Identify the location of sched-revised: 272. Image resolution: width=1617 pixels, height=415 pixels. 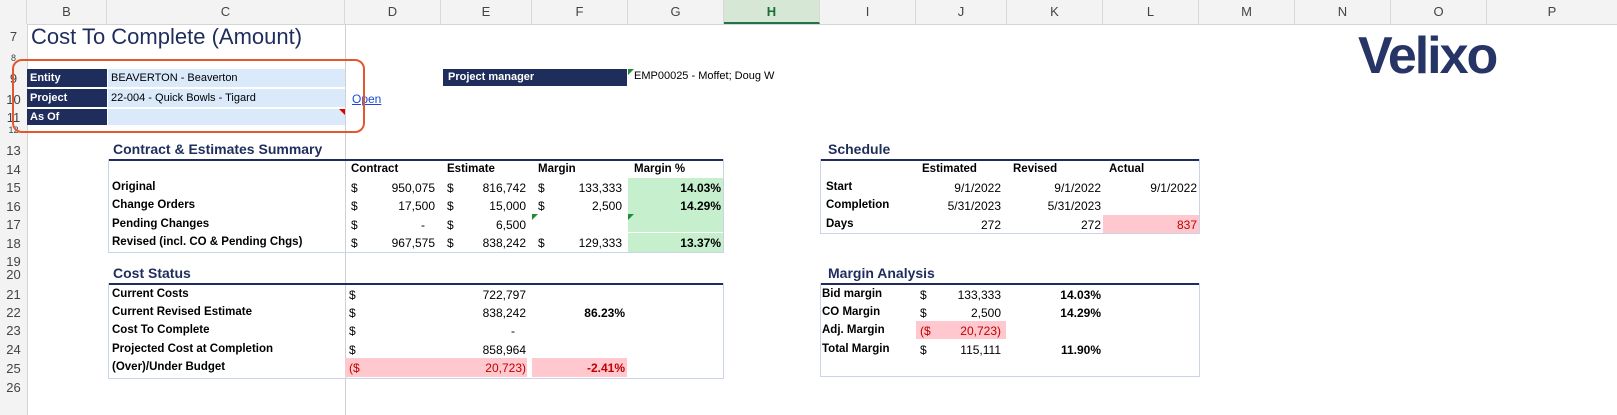
(1090, 225).